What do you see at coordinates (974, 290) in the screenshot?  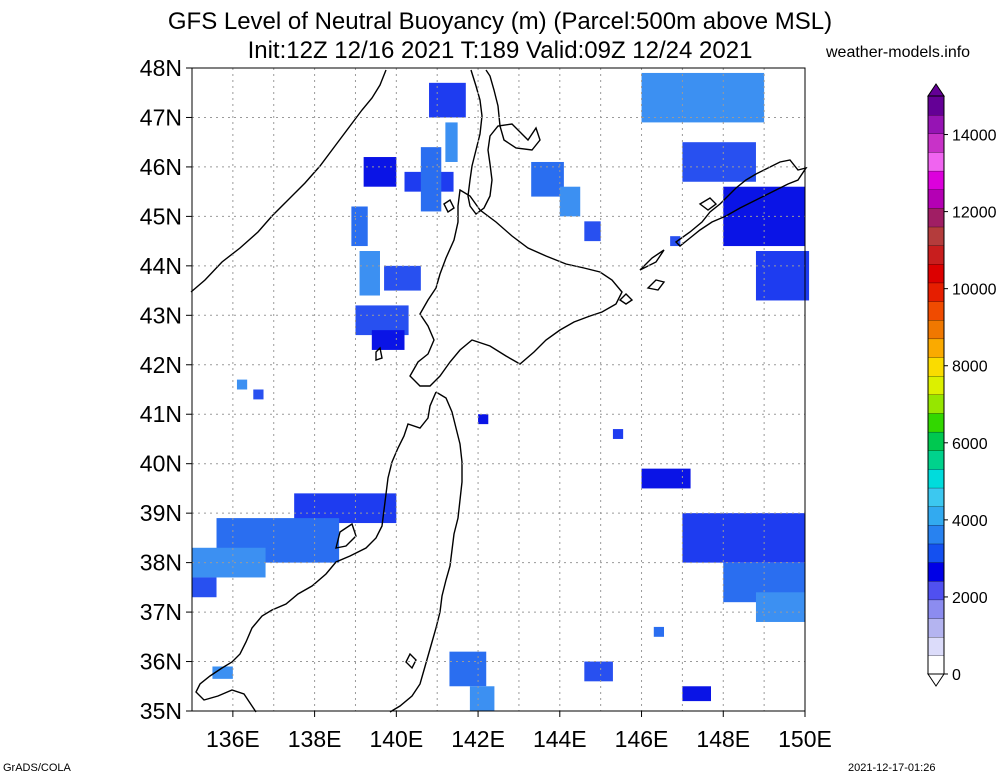 I see `colorbar-label: 10000` at bounding box center [974, 290].